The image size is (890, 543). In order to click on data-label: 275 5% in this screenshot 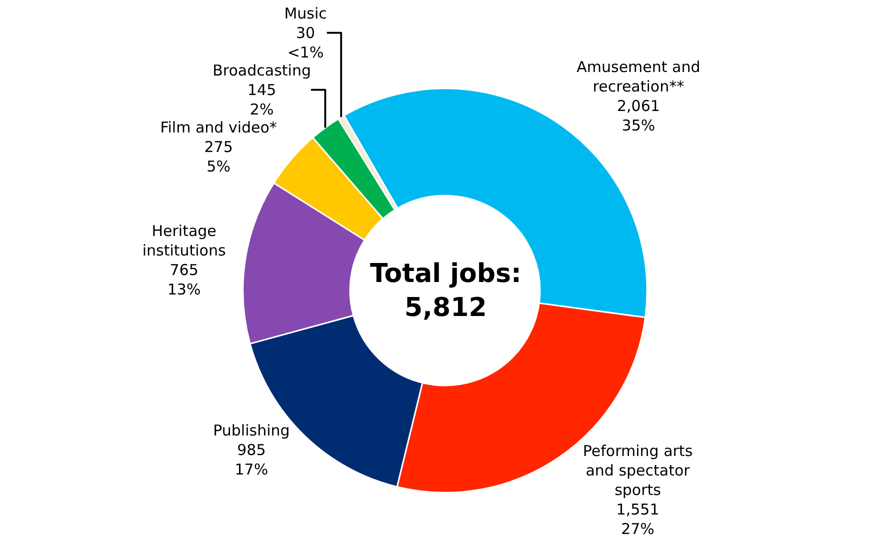, I will do `click(218, 157)`.